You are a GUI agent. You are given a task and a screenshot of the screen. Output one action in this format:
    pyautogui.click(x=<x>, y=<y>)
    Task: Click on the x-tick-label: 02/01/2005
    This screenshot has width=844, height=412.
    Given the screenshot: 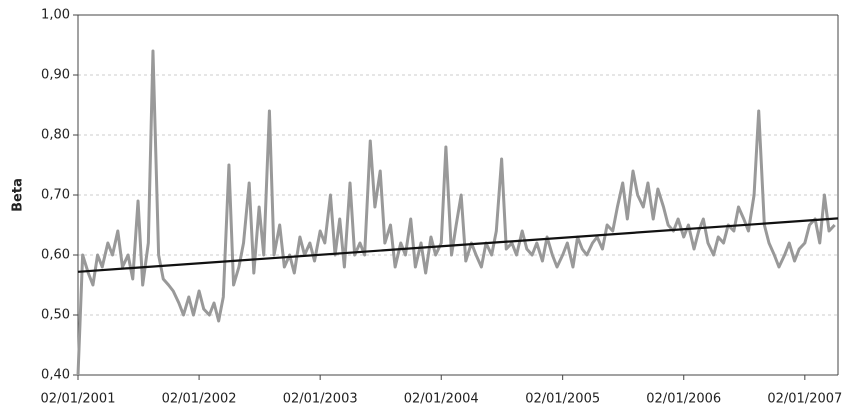 What is the action you would take?
    pyautogui.click(x=562, y=399)
    